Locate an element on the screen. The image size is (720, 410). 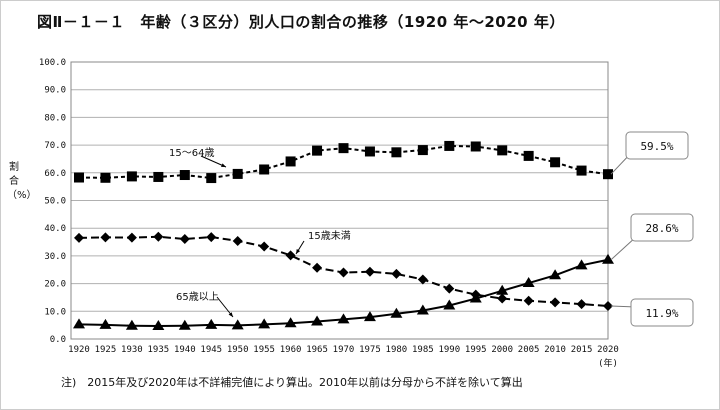
x-axis-label: (年) is located at coordinates (608, 363).